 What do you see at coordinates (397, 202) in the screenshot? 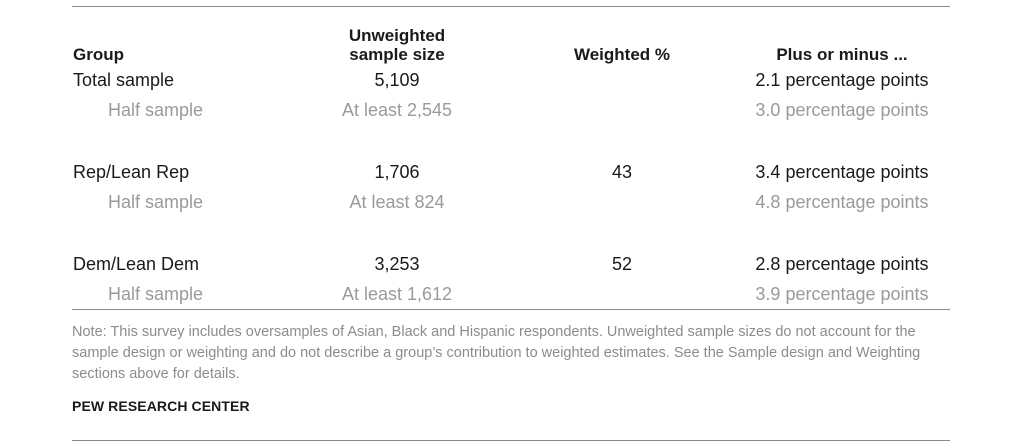
I see `row-unweighted: At least 824` at bounding box center [397, 202].